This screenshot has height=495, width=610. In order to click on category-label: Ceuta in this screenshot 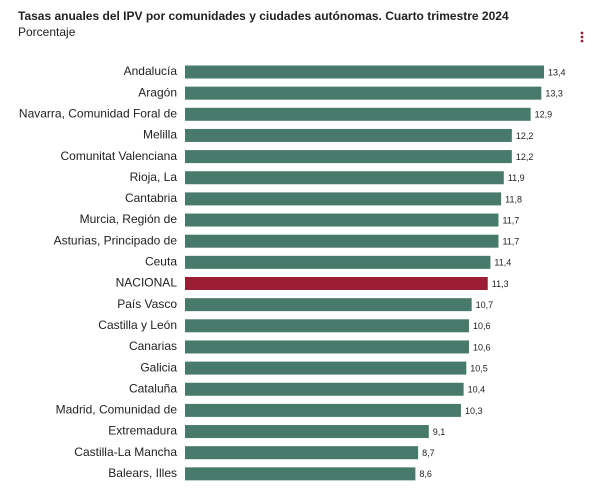, I will do `click(161, 262)`.